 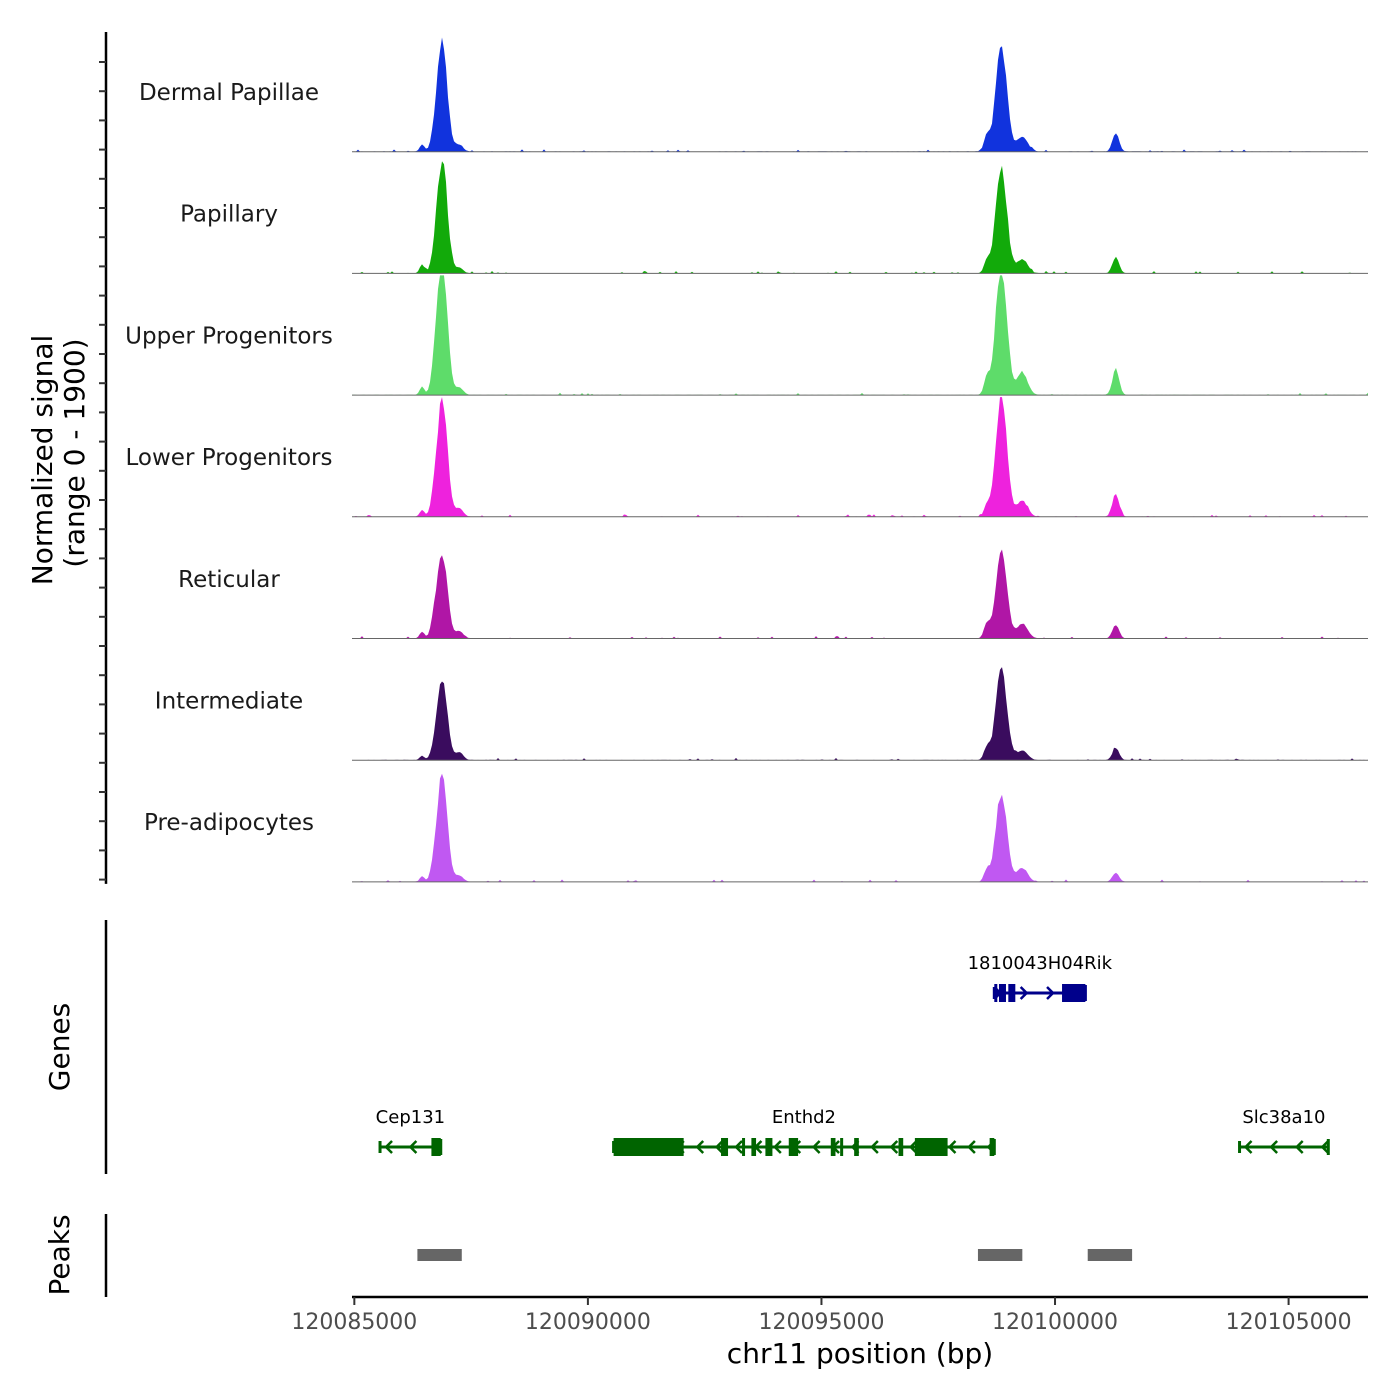 What do you see at coordinates (229, 215) in the screenshot?
I see `track-label: Papillary` at bounding box center [229, 215].